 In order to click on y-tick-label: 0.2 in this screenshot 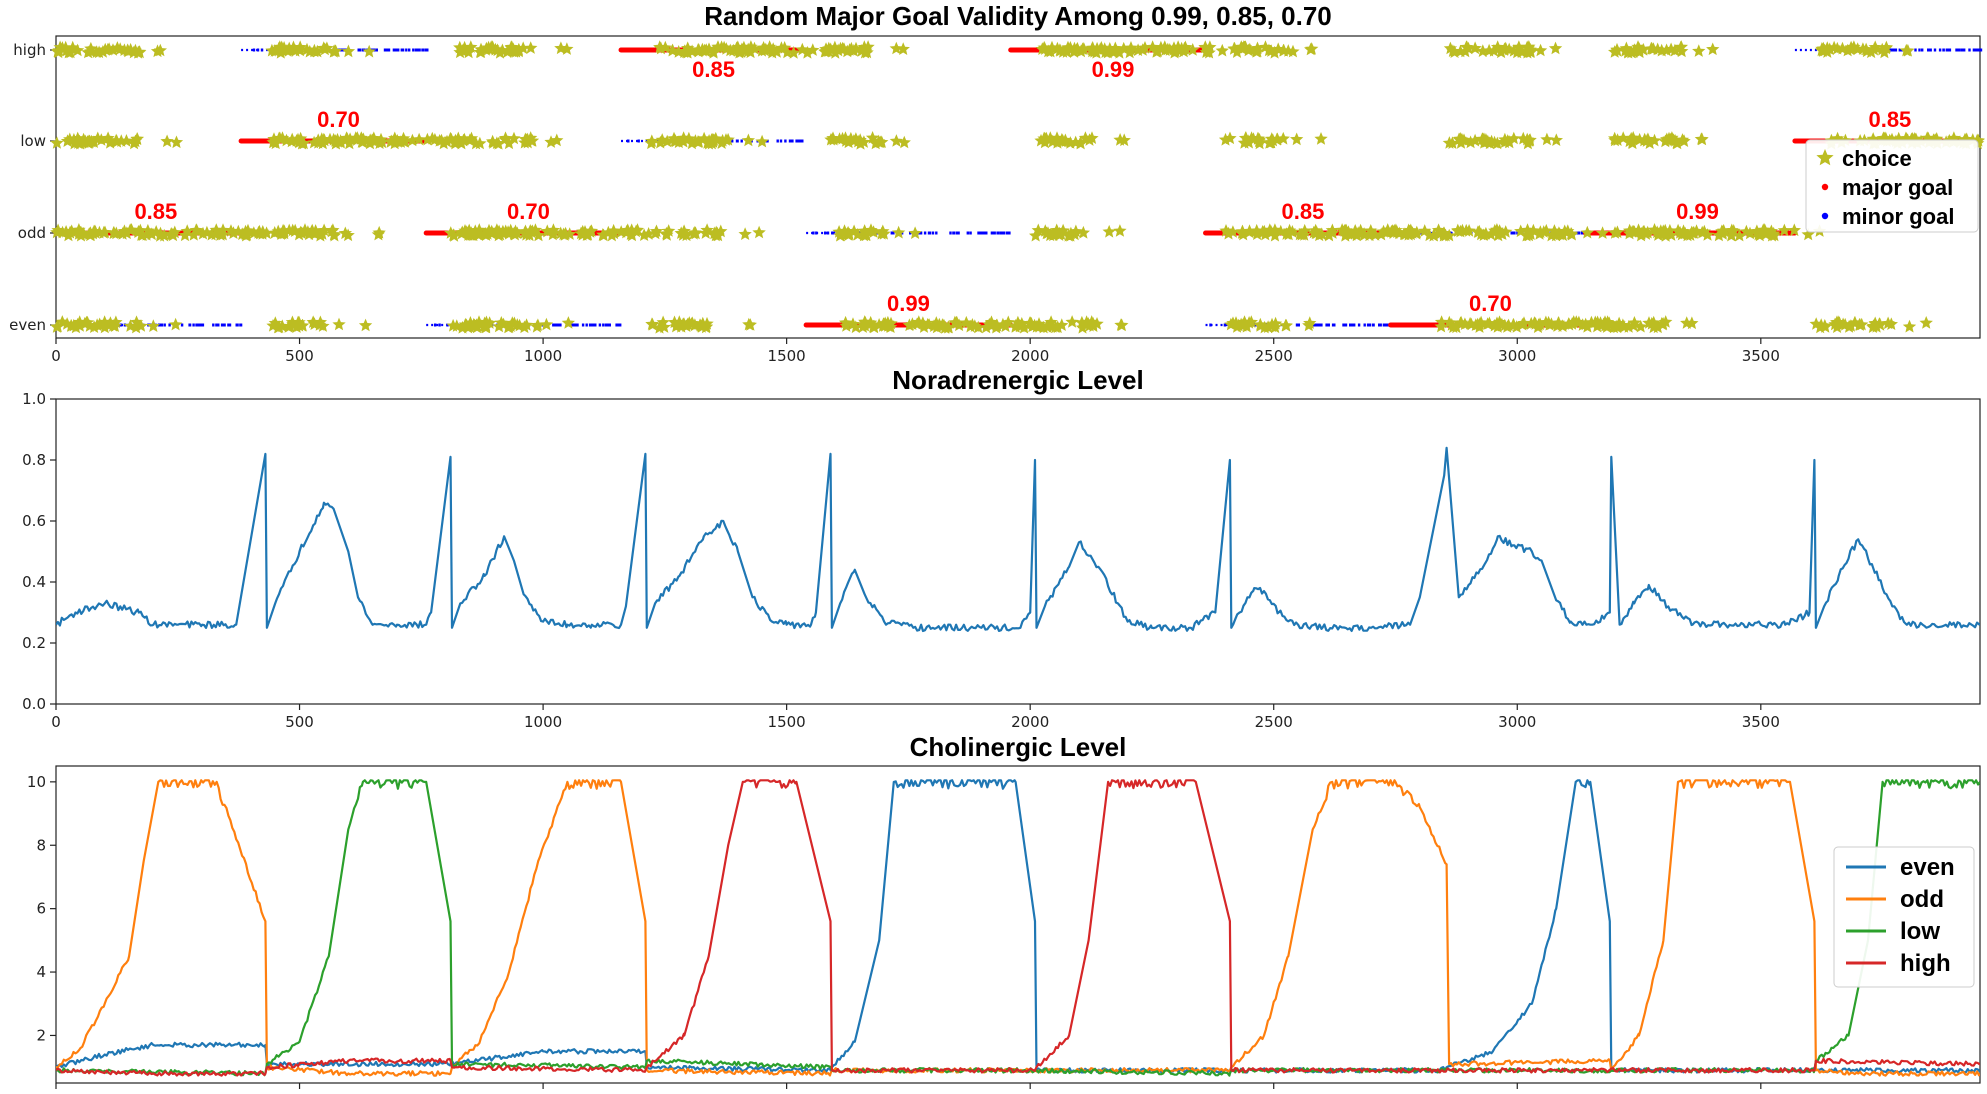, I will do `click(34, 643)`.